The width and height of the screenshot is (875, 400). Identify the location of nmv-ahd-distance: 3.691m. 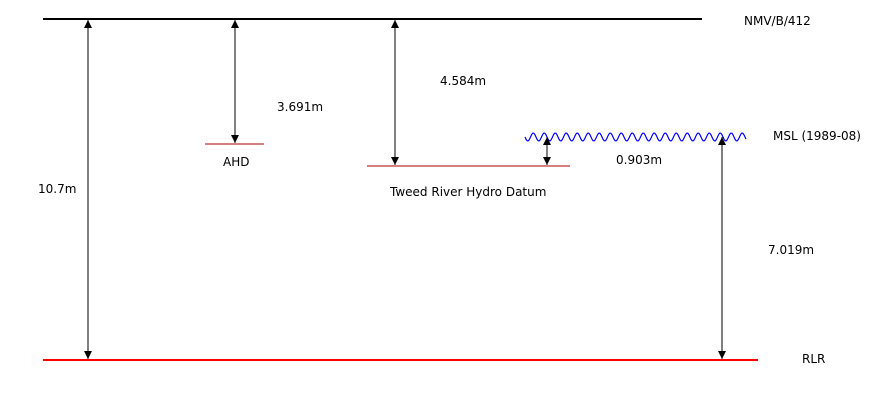
(300, 107).